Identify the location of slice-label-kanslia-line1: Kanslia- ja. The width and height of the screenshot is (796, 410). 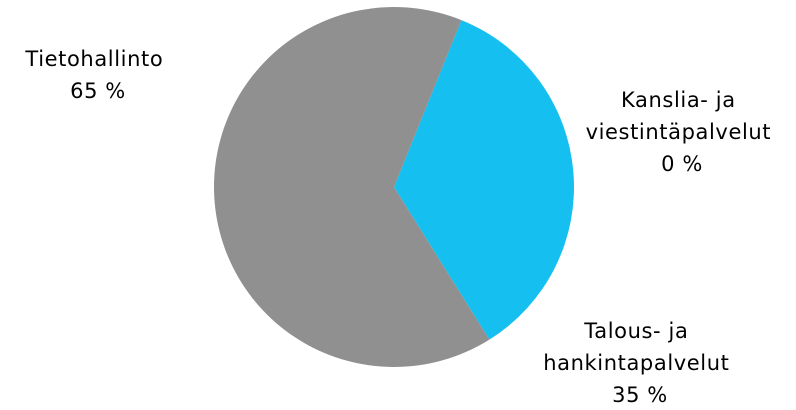
(678, 100).